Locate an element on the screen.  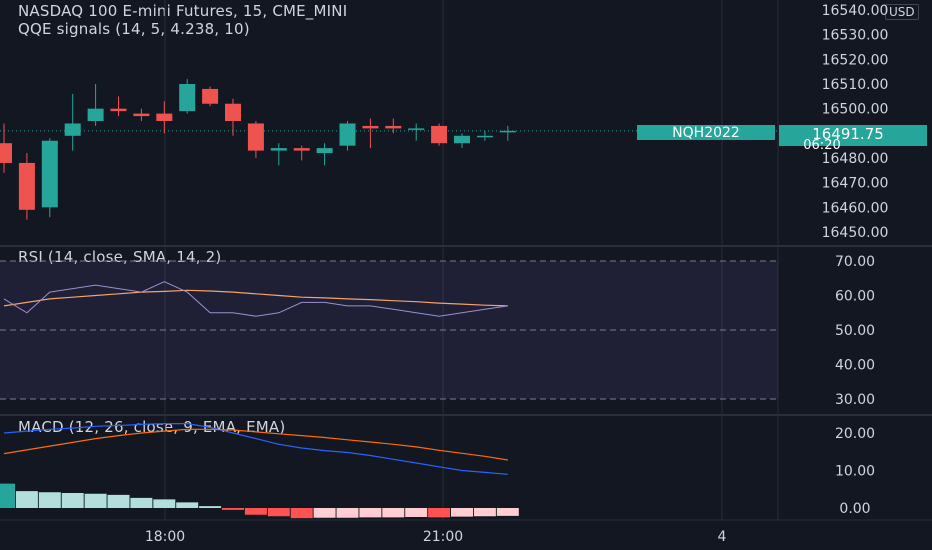
symbol-title: NASDAQ 100 E-mini Futures, 15, CME_MINI is located at coordinates (183, 11).